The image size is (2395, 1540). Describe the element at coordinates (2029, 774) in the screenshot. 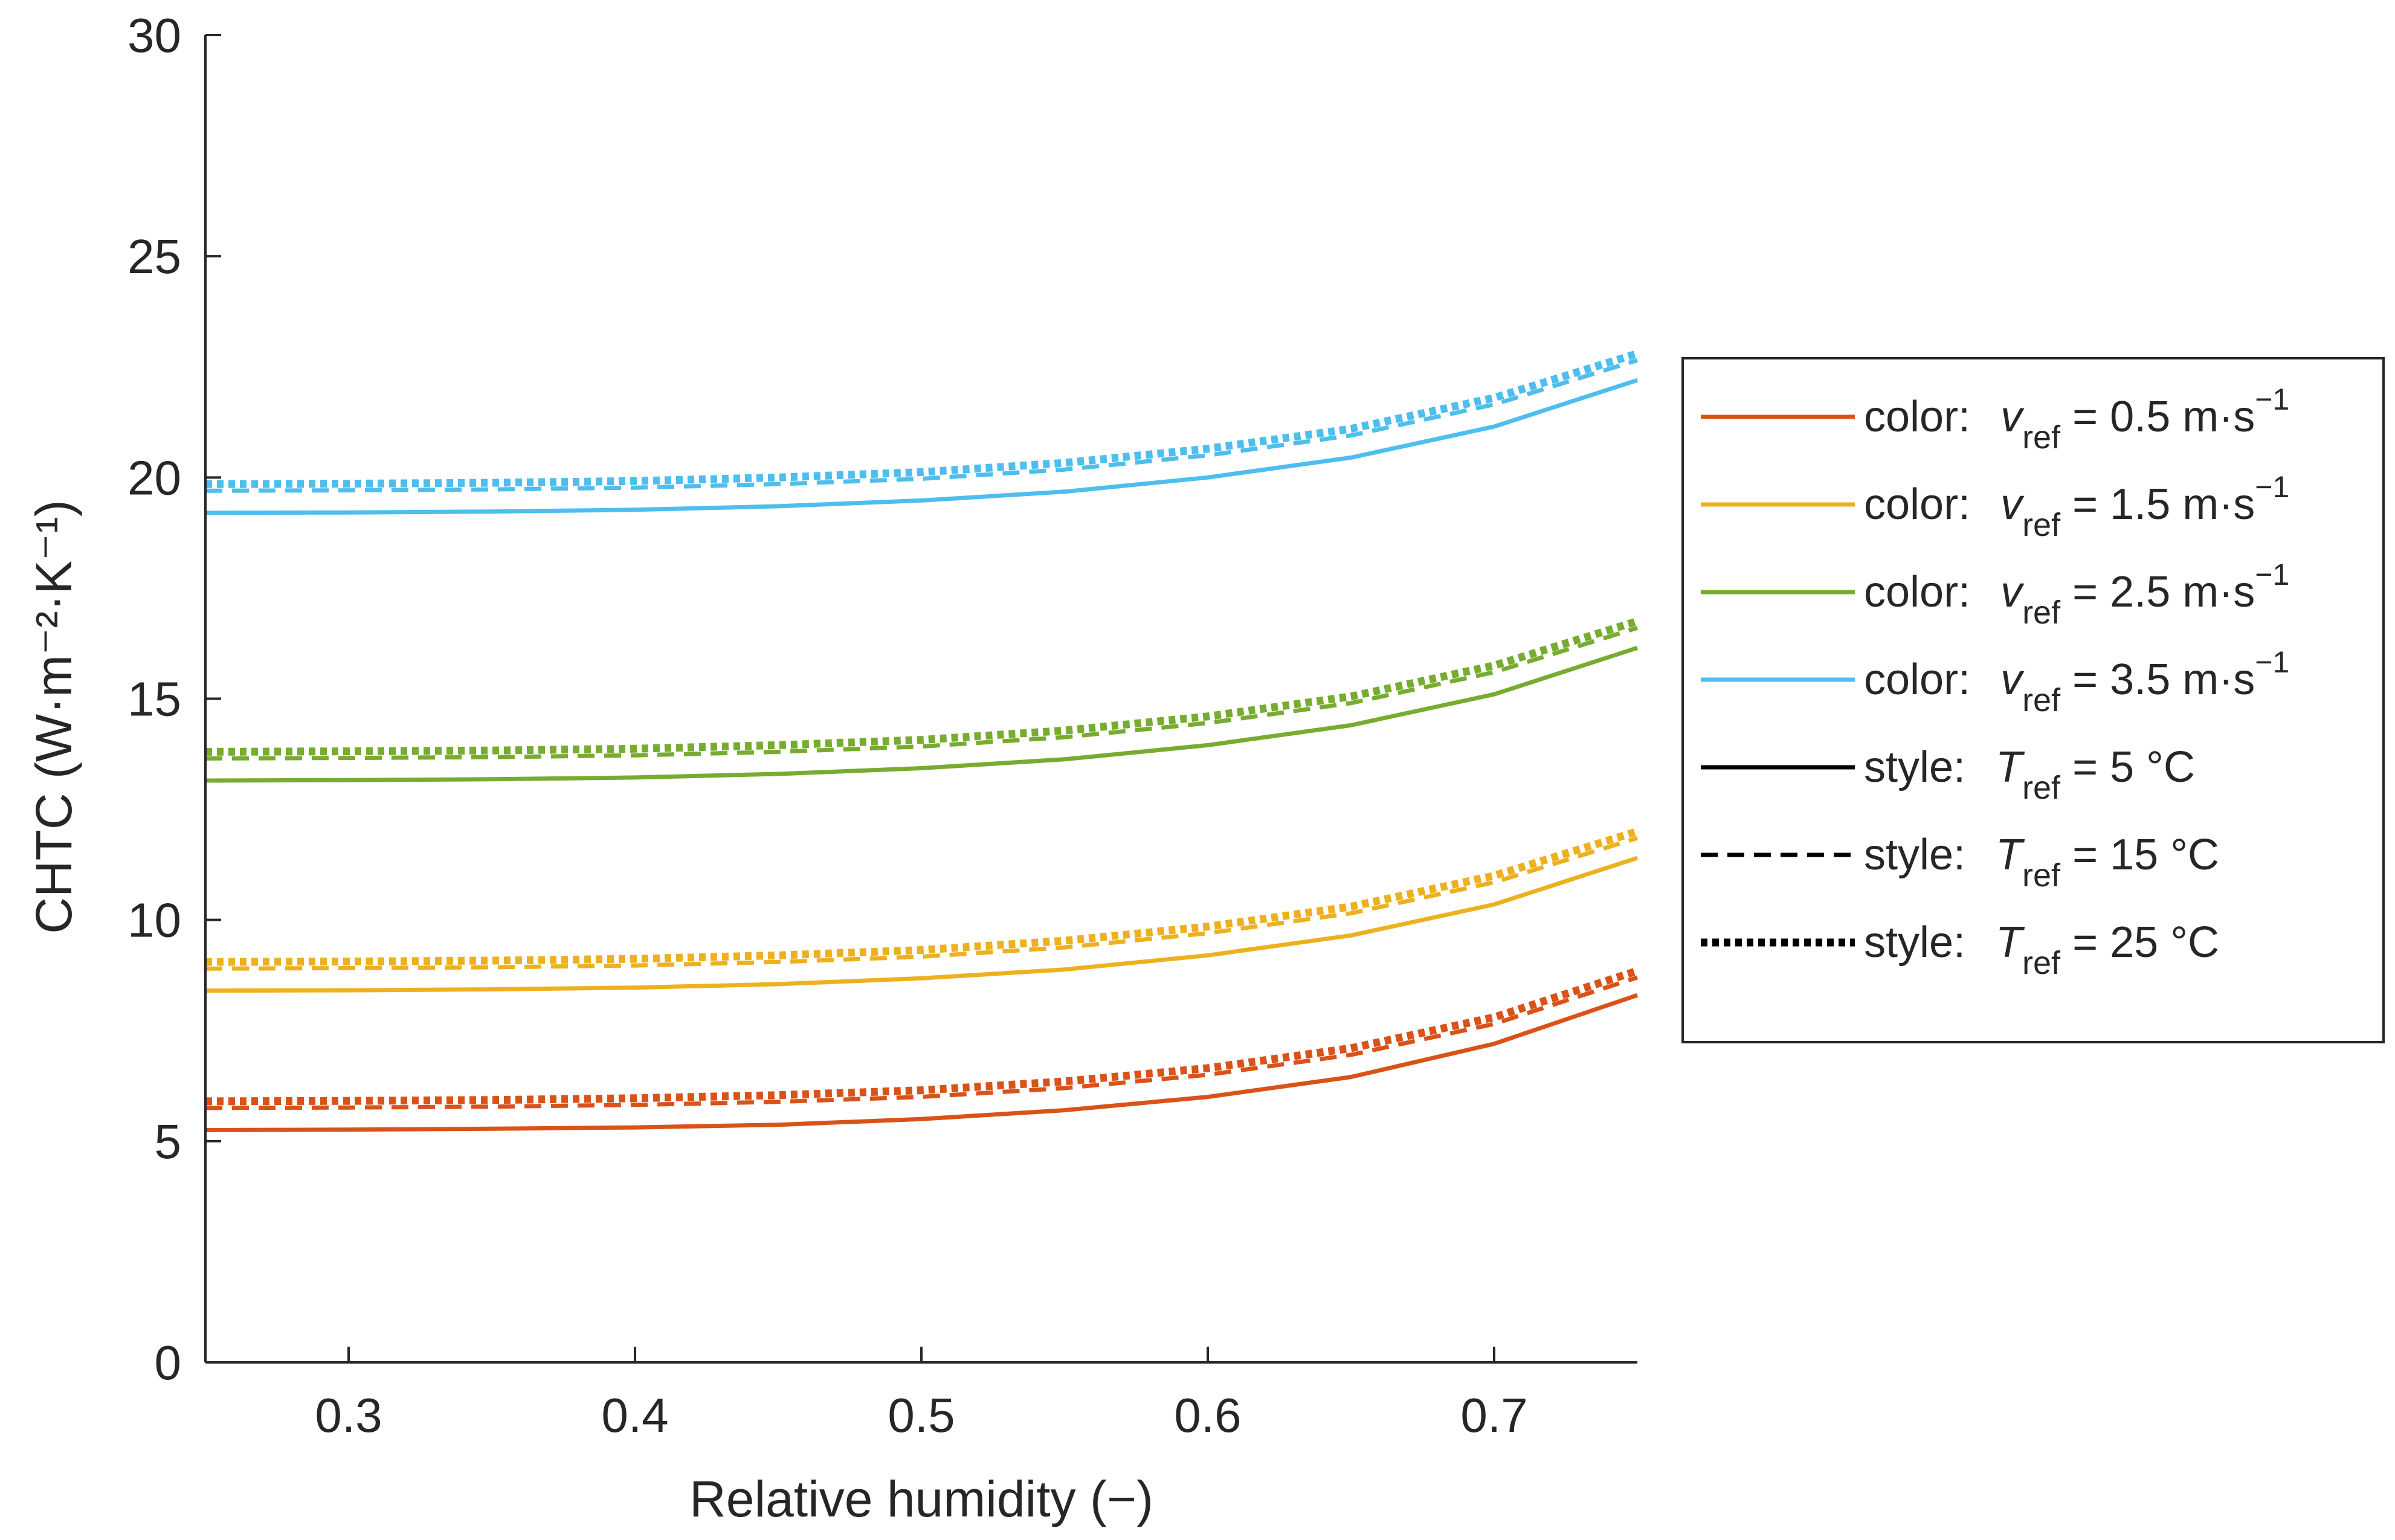

I see `legend-label-5: style: Tref = 5 °C` at that location.